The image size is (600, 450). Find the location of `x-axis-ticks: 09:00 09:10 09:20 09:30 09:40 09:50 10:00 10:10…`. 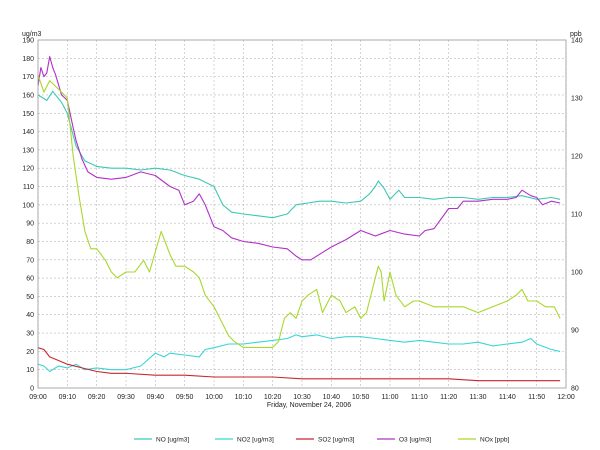

x-axis-ticks: 09:00 09:10 09:20 09:30 09:40 09:50 10:00 10:10… is located at coordinates (302, 397).